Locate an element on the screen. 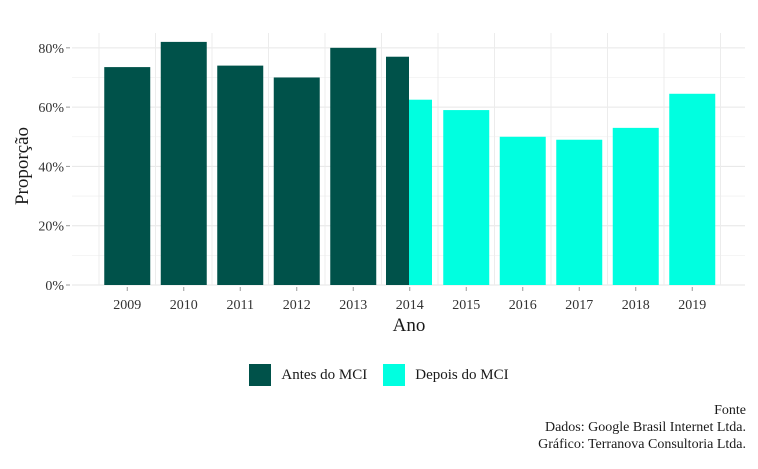  bar-2018-depois is located at coordinates (635, 206).